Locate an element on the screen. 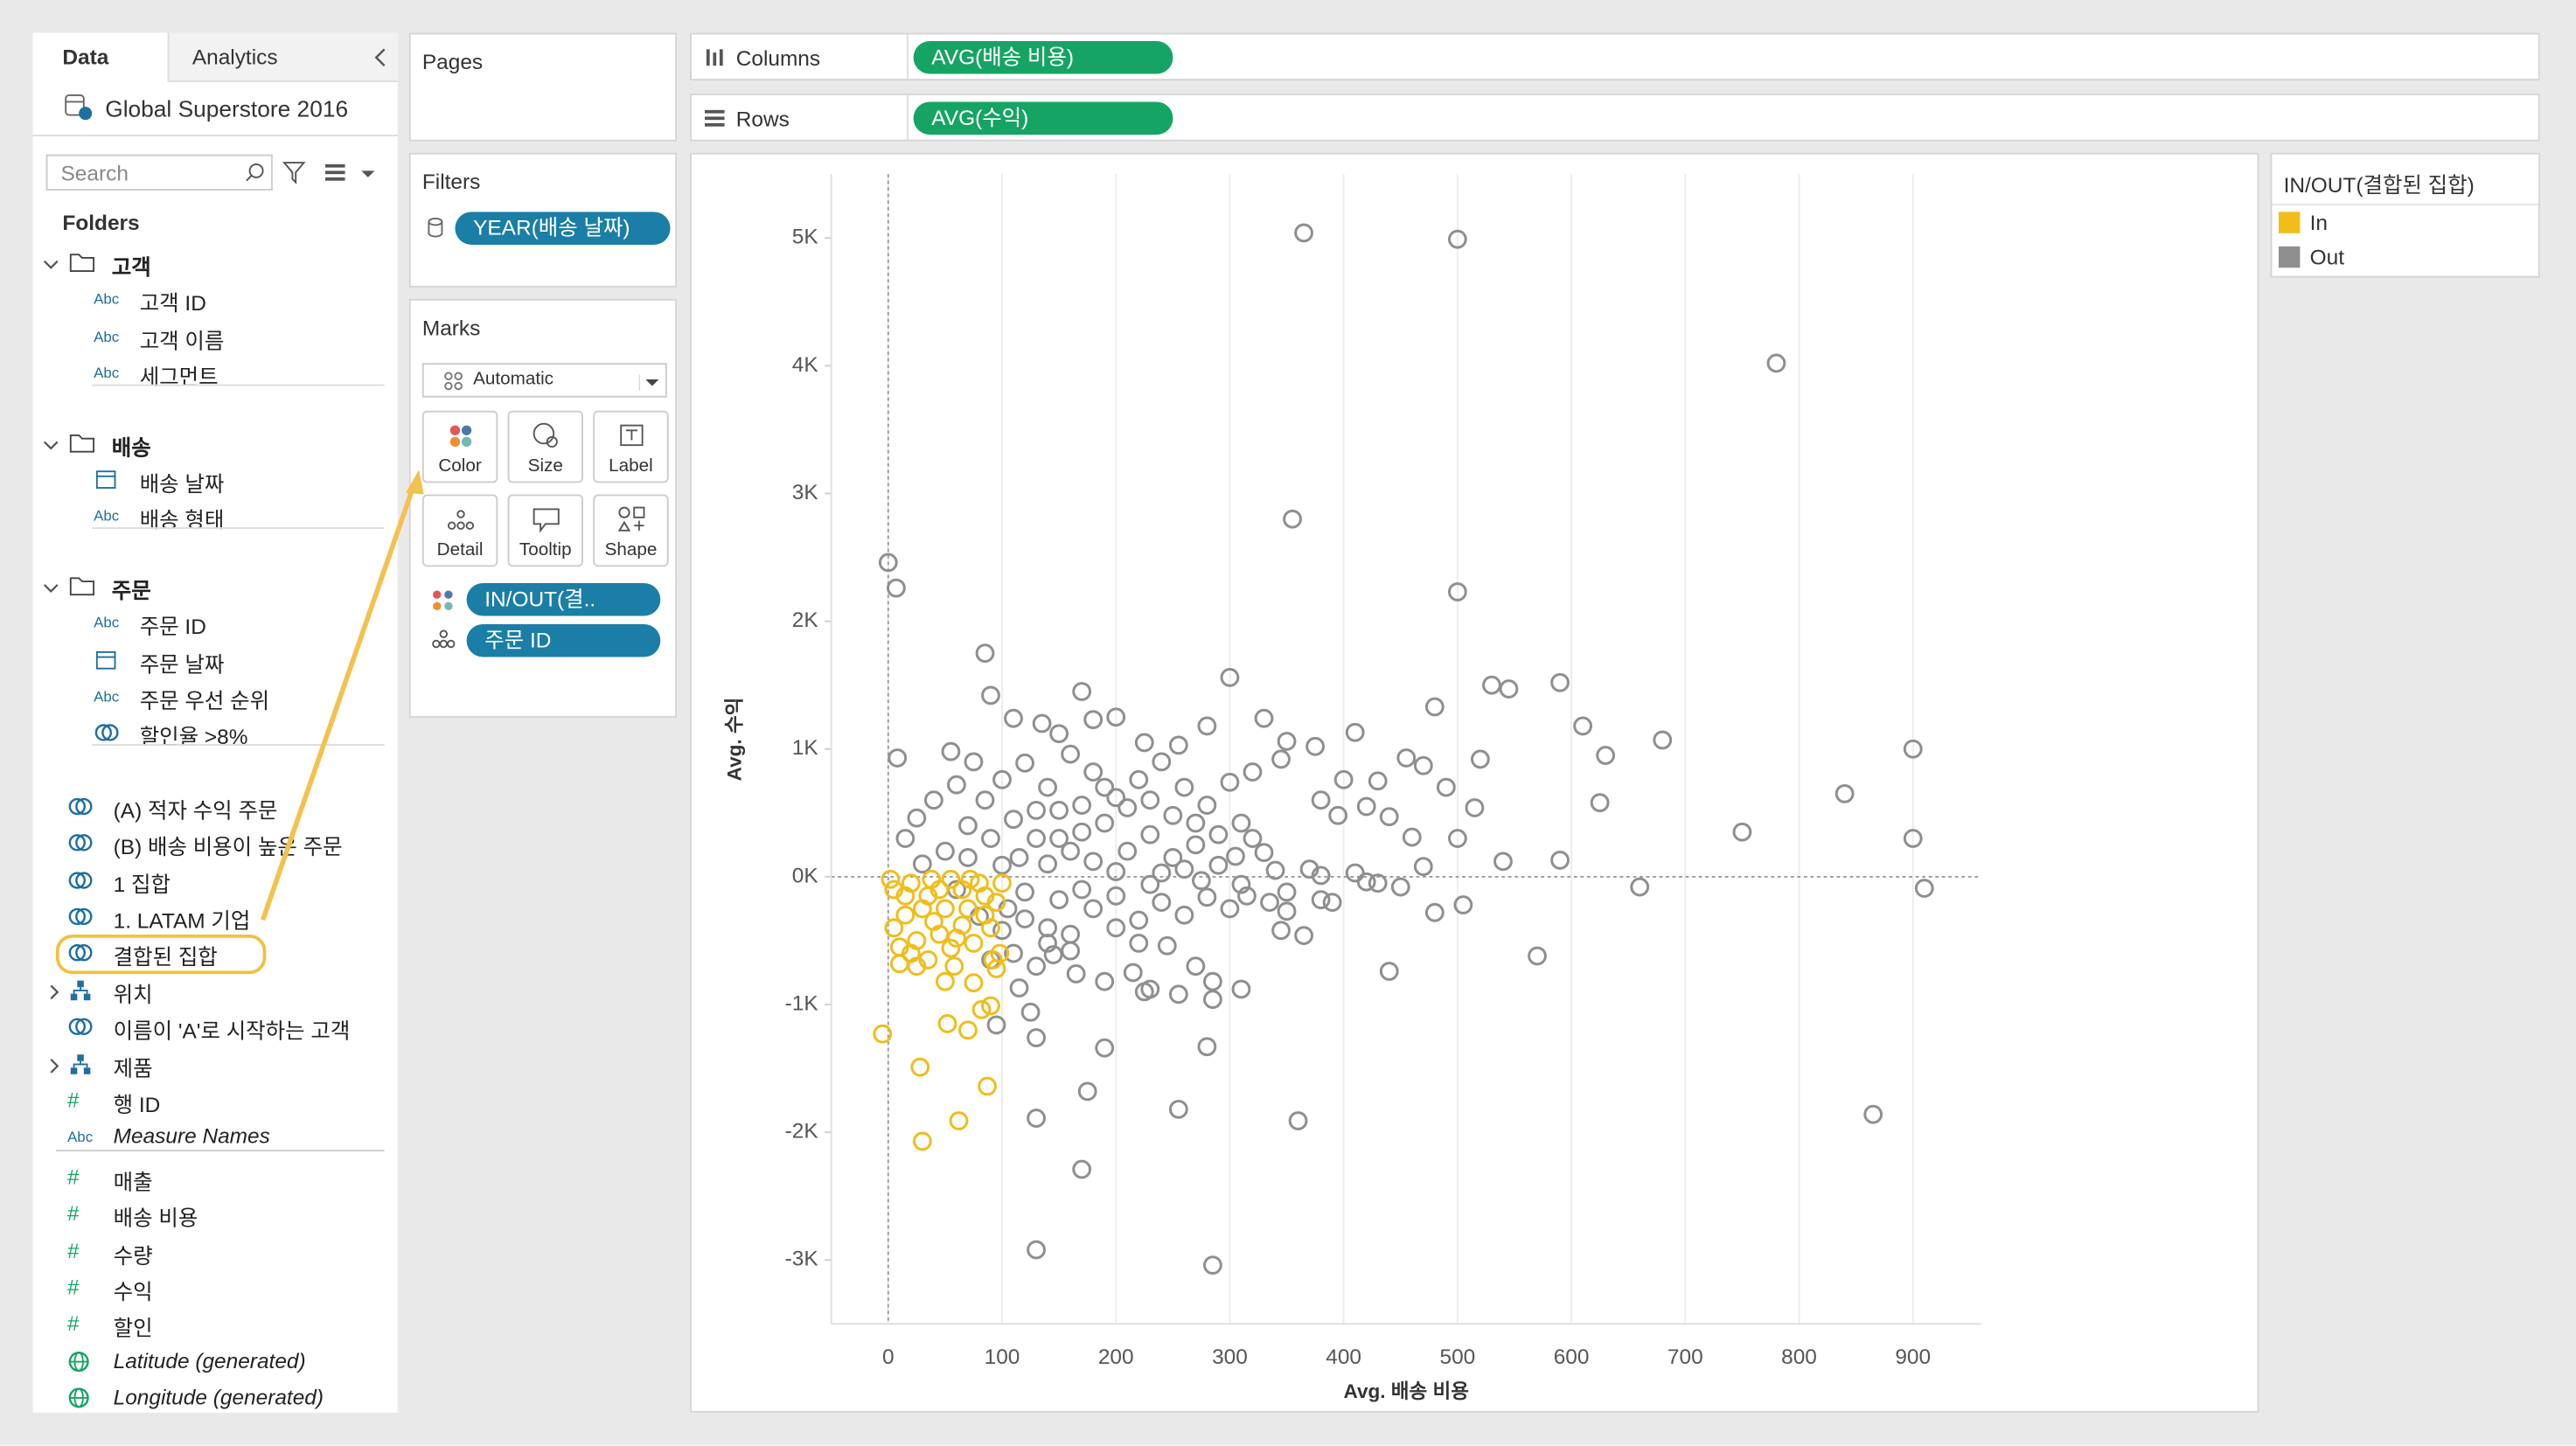 This screenshot has height=1446, width=2576. legend-label: Out is located at coordinates (2327, 257).